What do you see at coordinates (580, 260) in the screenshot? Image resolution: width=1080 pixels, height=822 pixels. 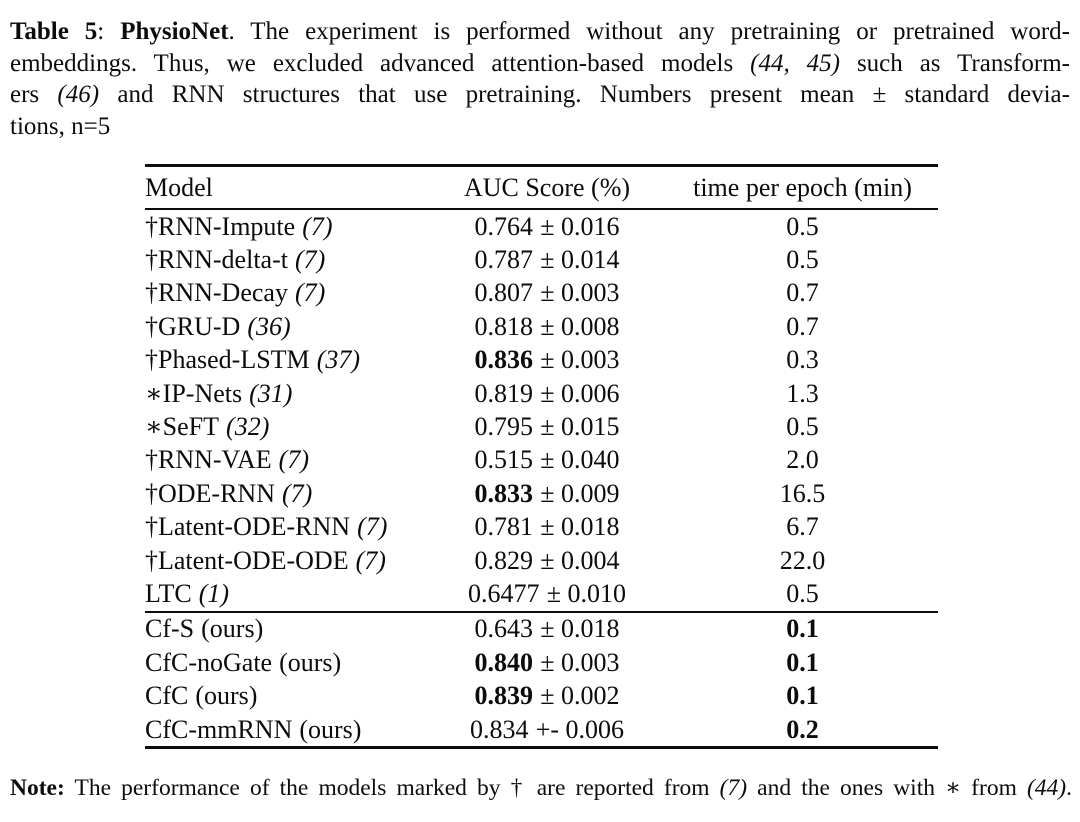 I see `auc-std: ± 0.014` at bounding box center [580, 260].